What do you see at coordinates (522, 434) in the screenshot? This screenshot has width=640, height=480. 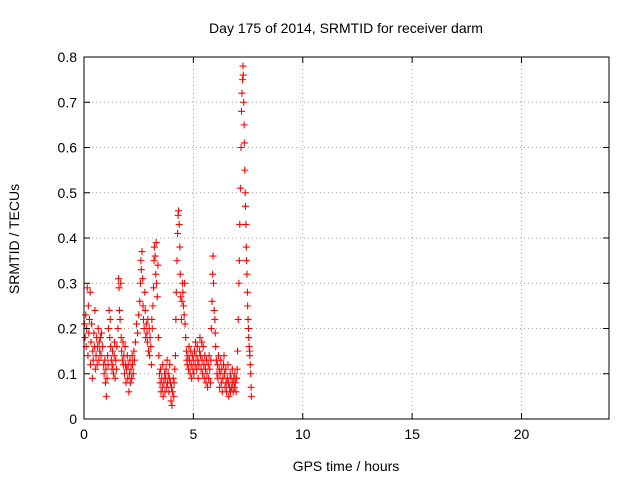 I see `x-tick-label: 20` at bounding box center [522, 434].